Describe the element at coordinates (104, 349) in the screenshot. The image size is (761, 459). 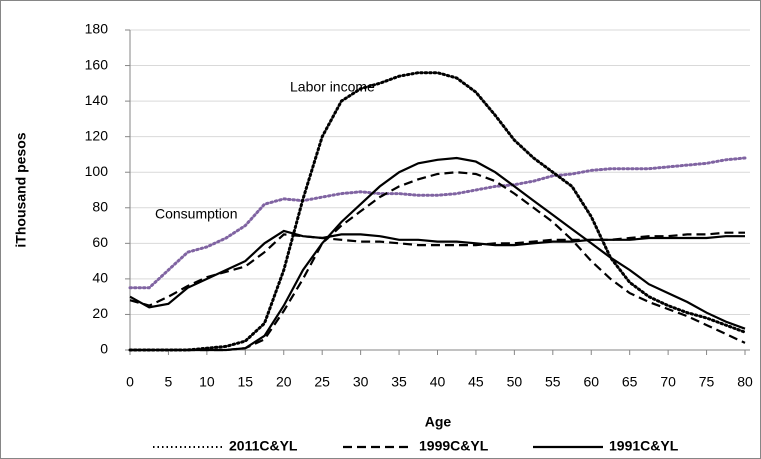
I see `y-tick-label: 0` at that location.